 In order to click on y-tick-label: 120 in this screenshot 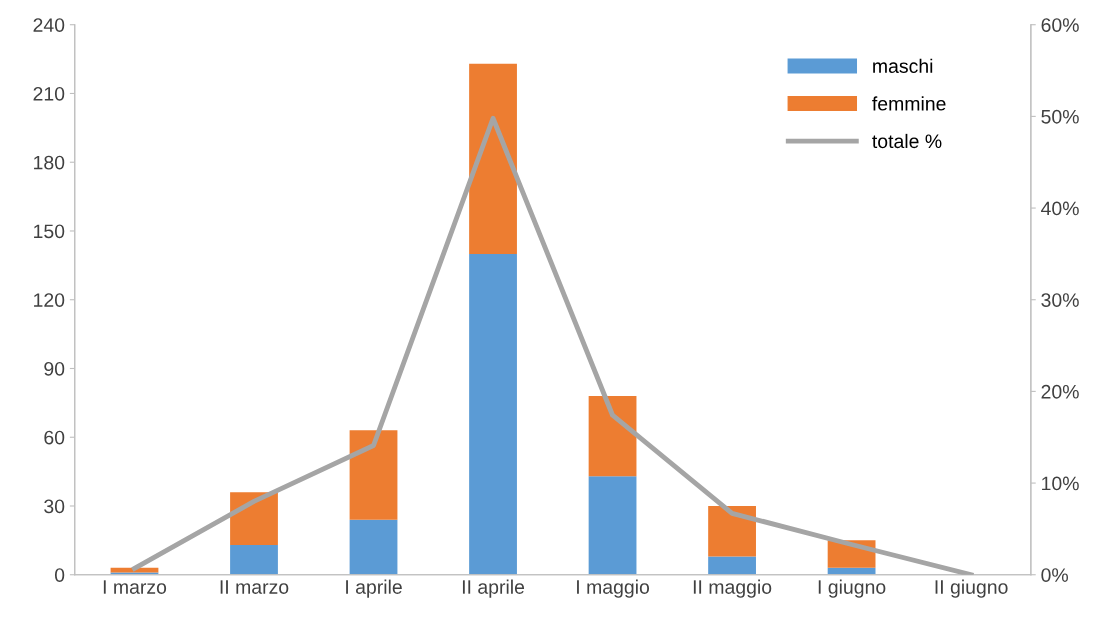, I will do `click(49, 300)`.